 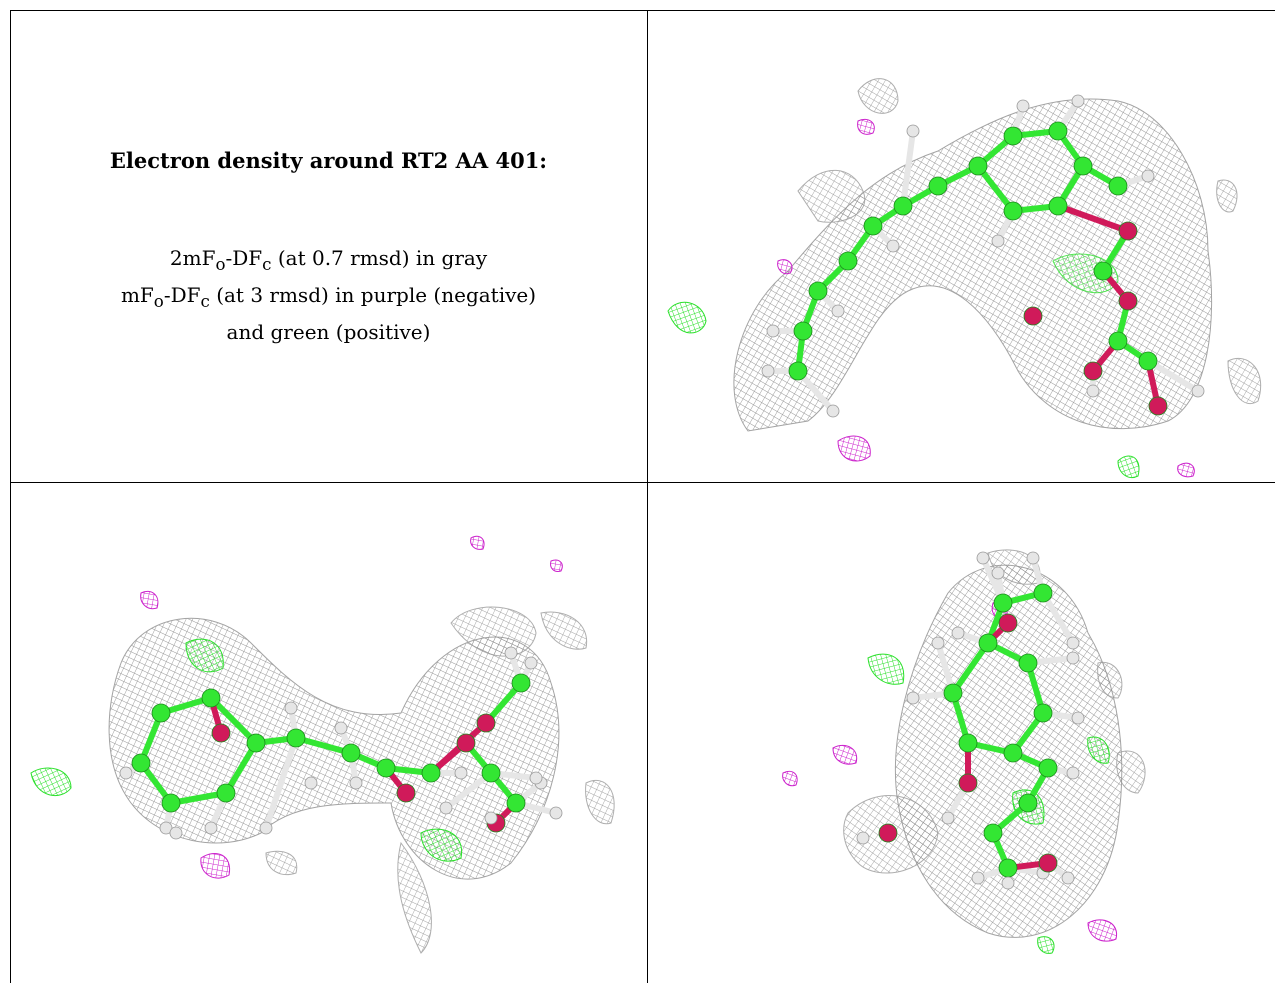 I want to click on atoms-top-right, so click(x=983, y=256).